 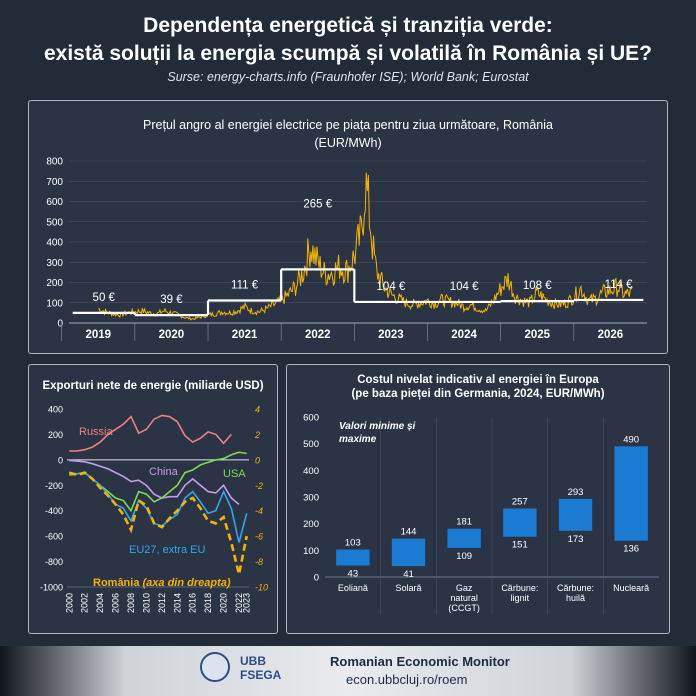 What do you see at coordinates (537, 335) in the screenshot?
I see `price-x-tick-label: 2025` at bounding box center [537, 335].